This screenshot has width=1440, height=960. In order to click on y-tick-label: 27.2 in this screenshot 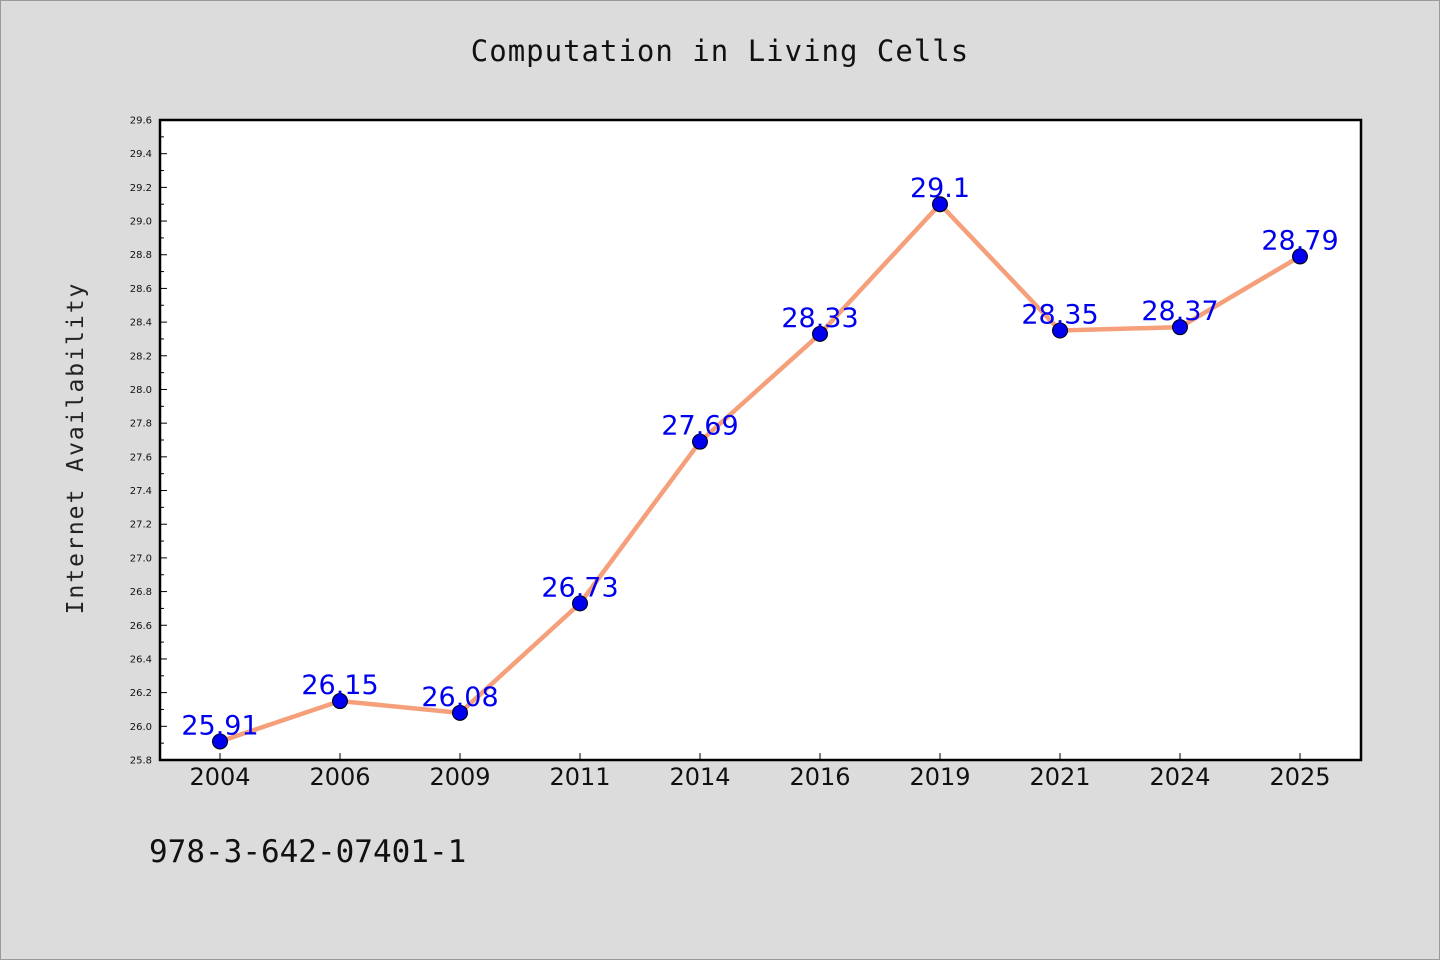, I will do `click(141, 525)`.